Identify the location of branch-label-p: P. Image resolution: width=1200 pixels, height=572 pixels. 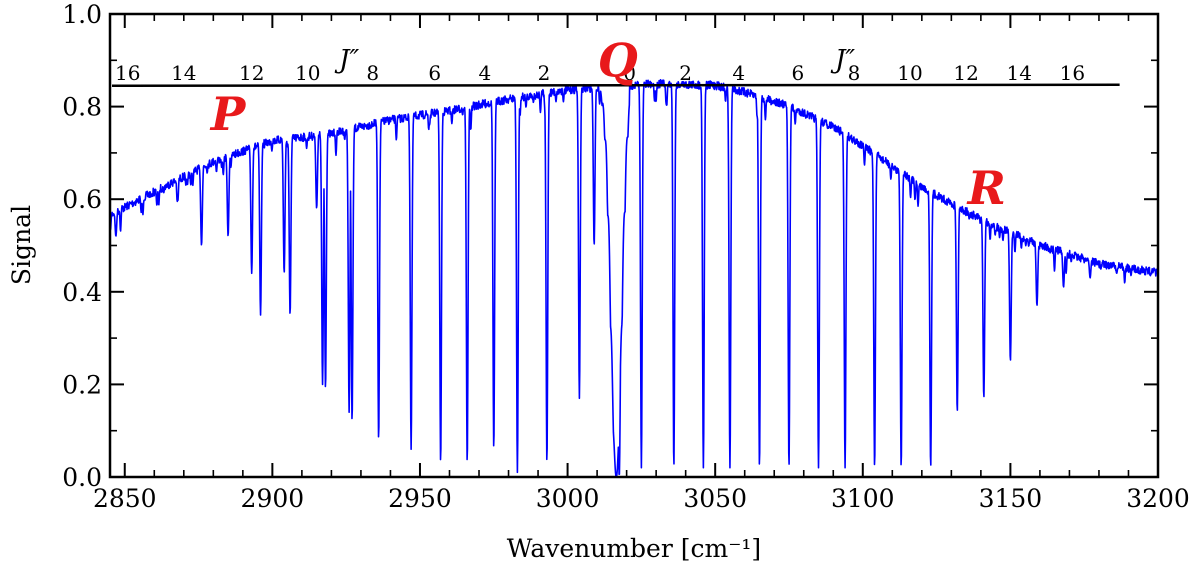
(228, 114).